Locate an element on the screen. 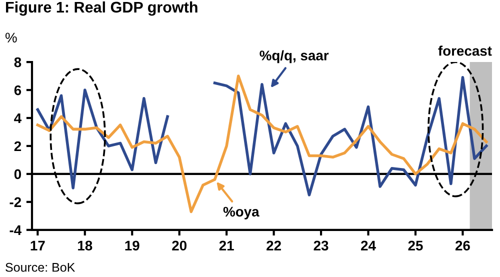 The width and height of the screenshot is (500, 277). y-tick-label: -2 is located at coordinates (16, 202).